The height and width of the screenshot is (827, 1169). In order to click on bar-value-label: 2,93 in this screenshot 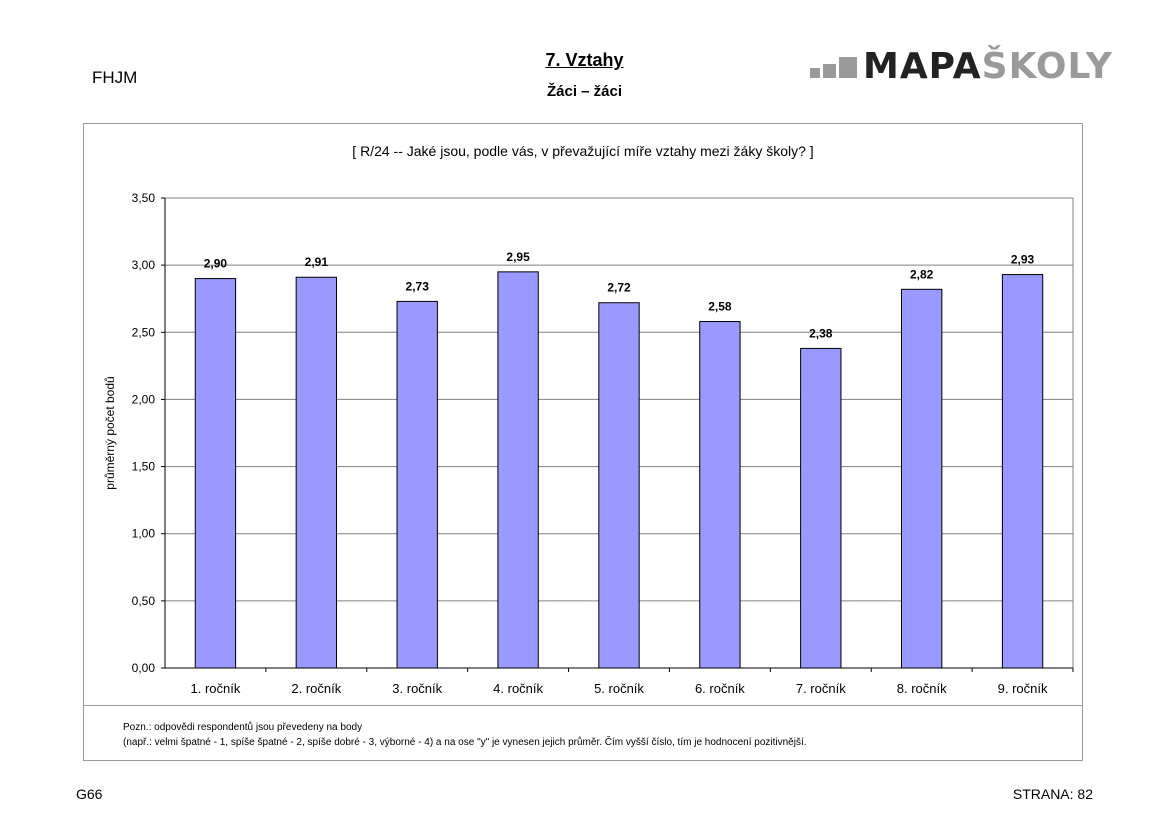, I will do `click(1023, 260)`.